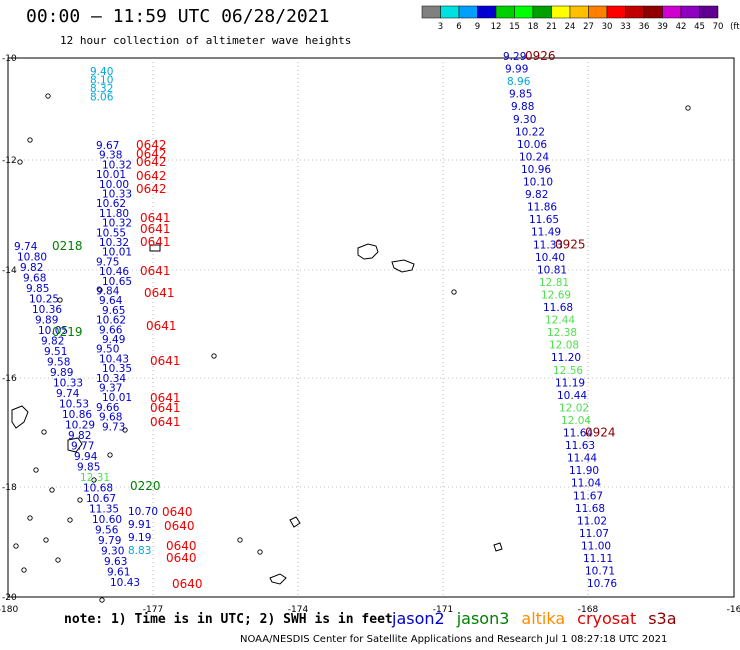 This screenshot has width=740, height=650. Describe the element at coordinates (516, 70) in the screenshot. I see `wave-height-value: 9.99` at that location.